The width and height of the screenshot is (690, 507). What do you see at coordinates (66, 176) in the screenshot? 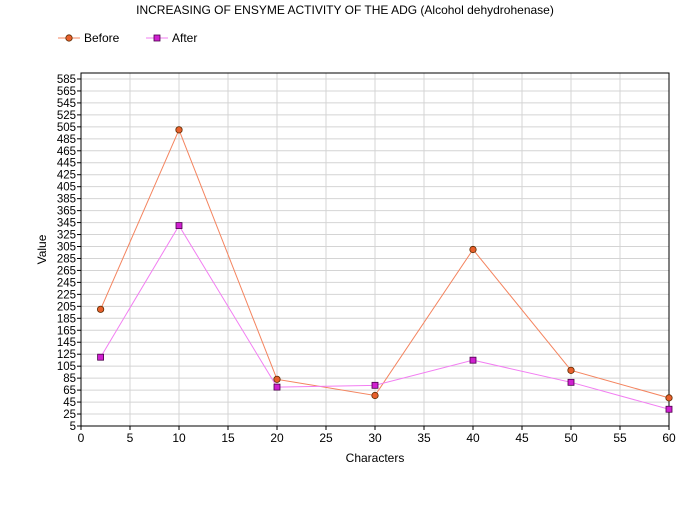
I see `y-tick-label: 425` at bounding box center [66, 176].